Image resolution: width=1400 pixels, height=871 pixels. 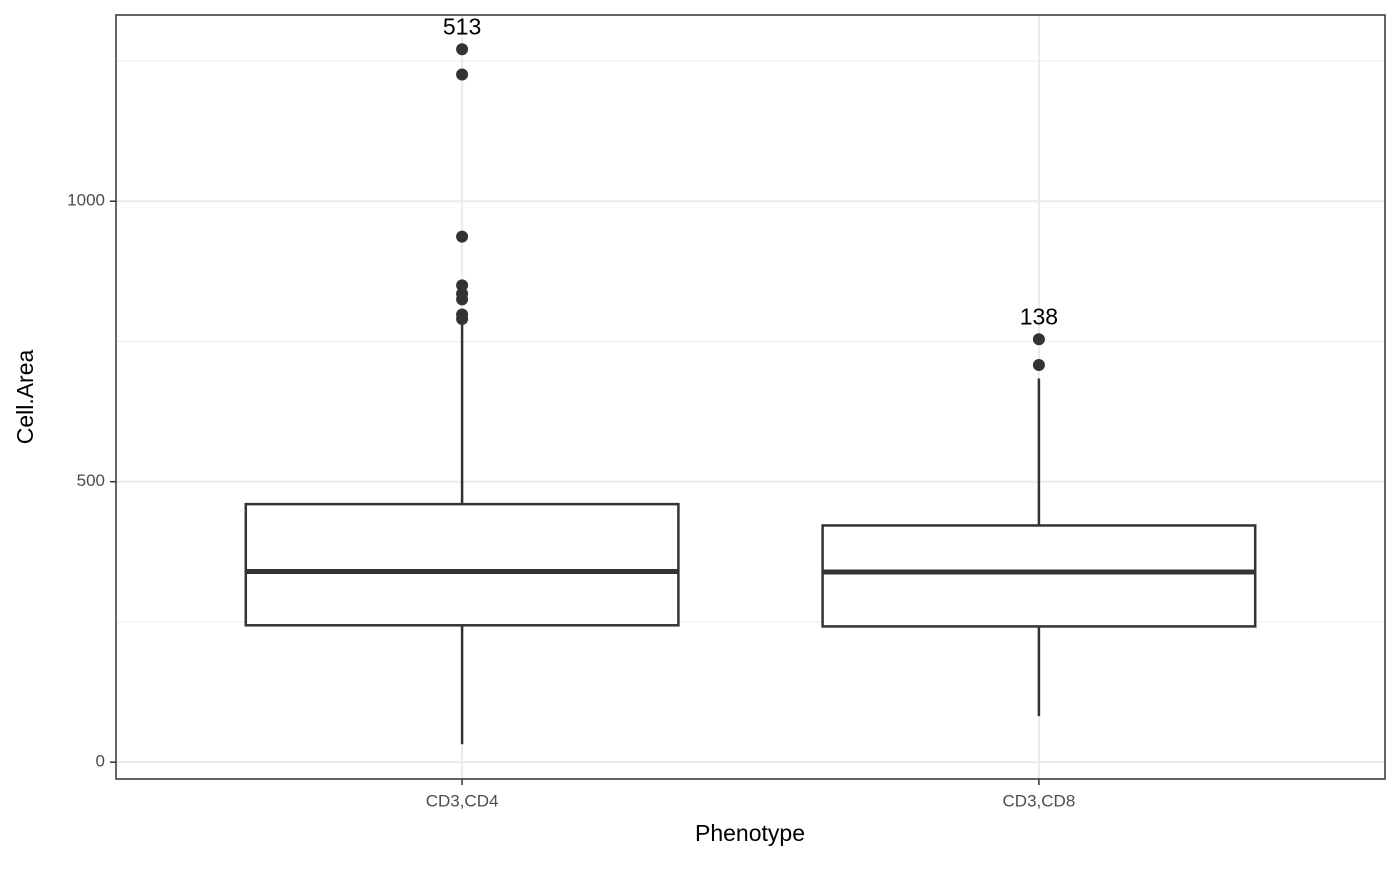 What do you see at coordinates (25, 397) in the screenshot?
I see `y-axis-title: Cell.Area` at bounding box center [25, 397].